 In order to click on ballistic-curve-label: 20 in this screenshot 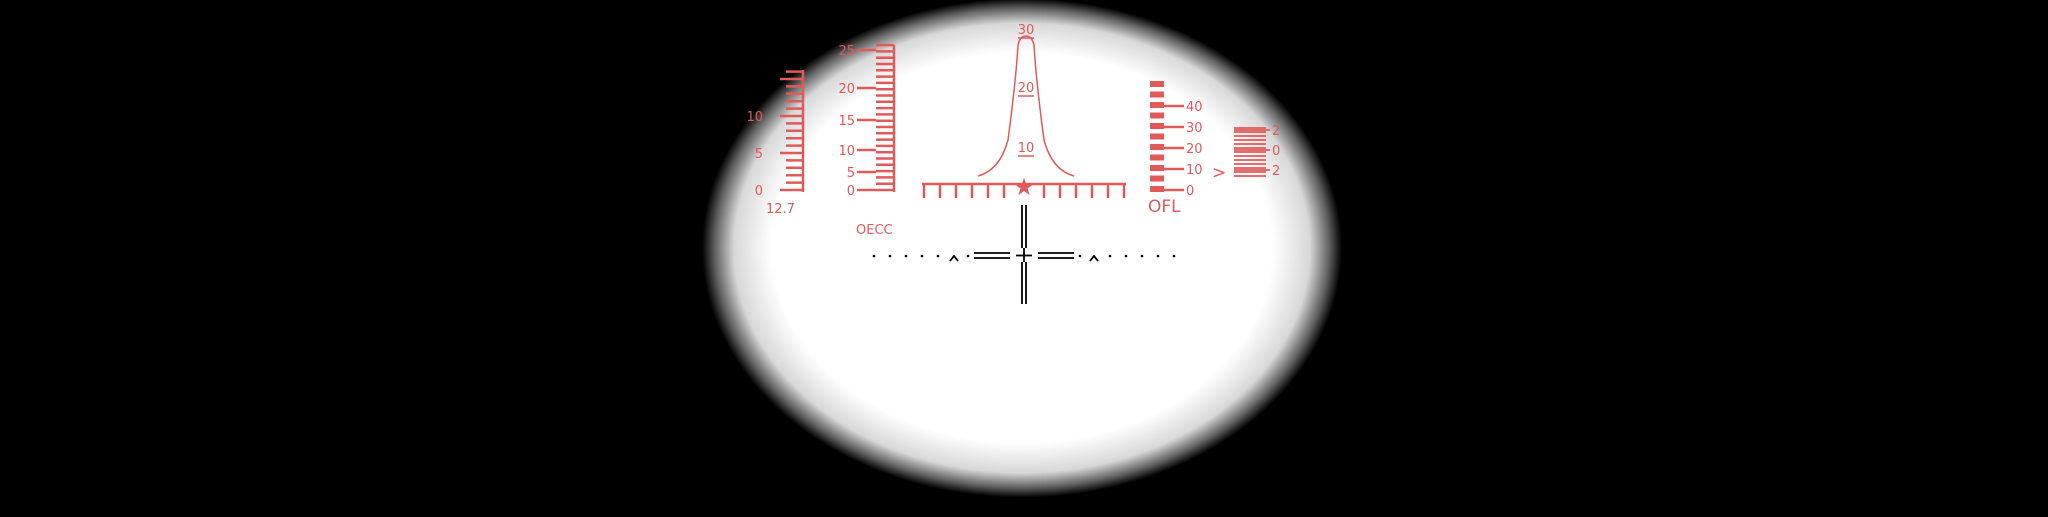, I will do `click(1026, 88)`.